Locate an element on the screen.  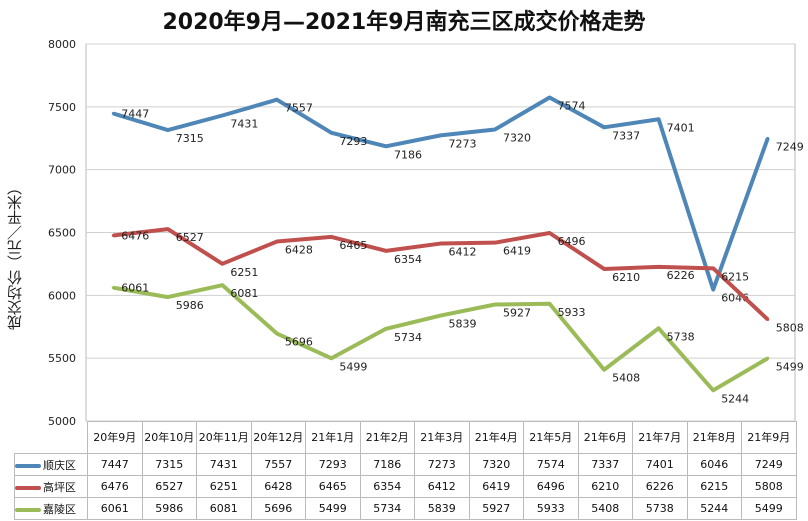
data-label: 7337 is located at coordinates (626, 135).